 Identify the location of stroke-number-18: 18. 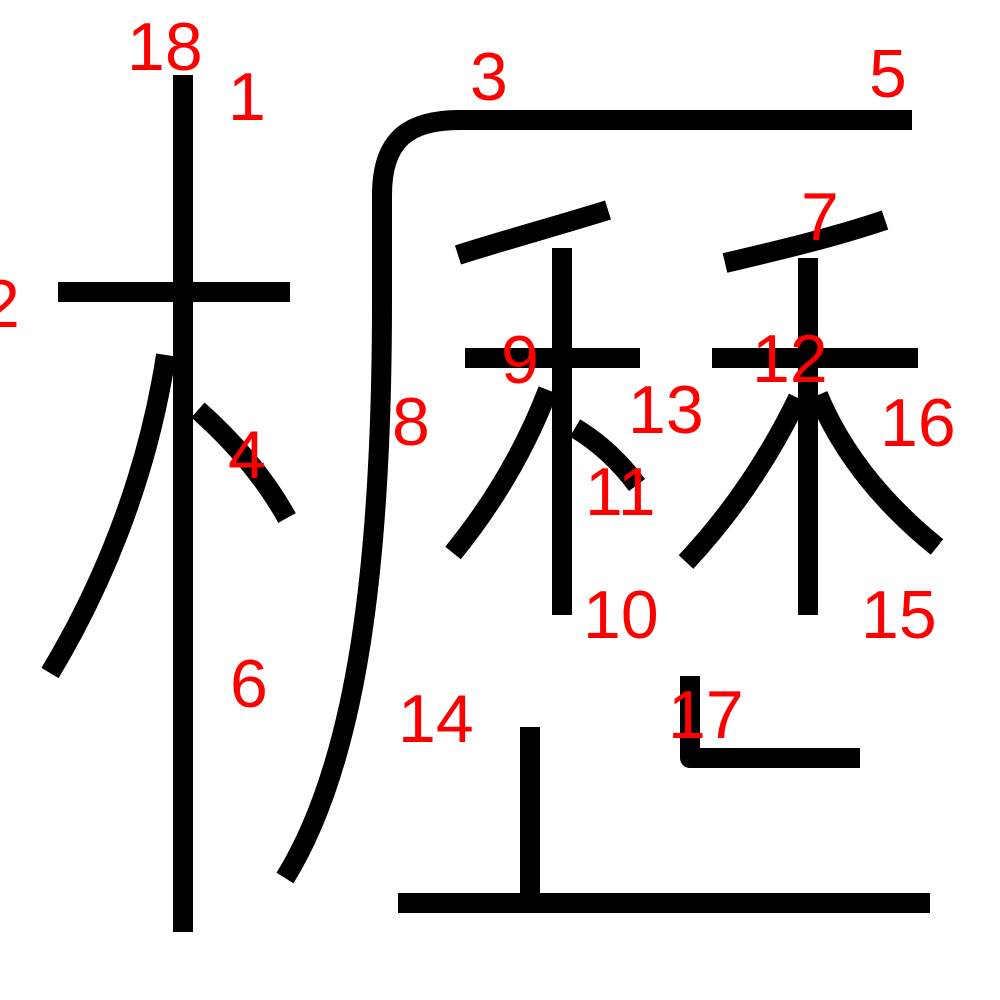
(165, 47).